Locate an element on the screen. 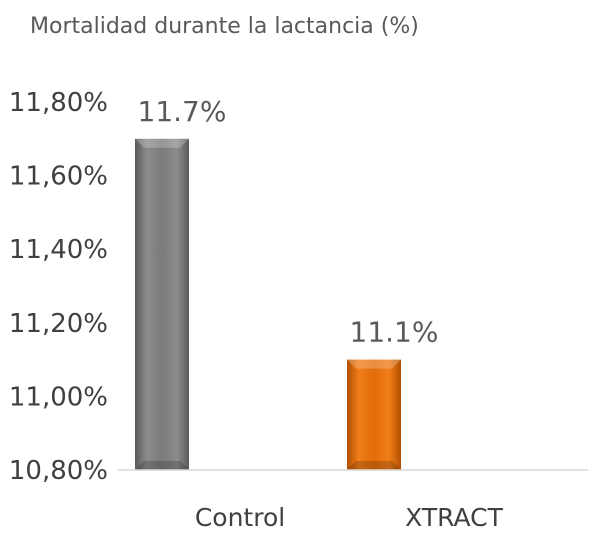 Image resolution: width=600 pixels, height=560 pixels. y-tick-label: 11,40% is located at coordinates (58, 250).